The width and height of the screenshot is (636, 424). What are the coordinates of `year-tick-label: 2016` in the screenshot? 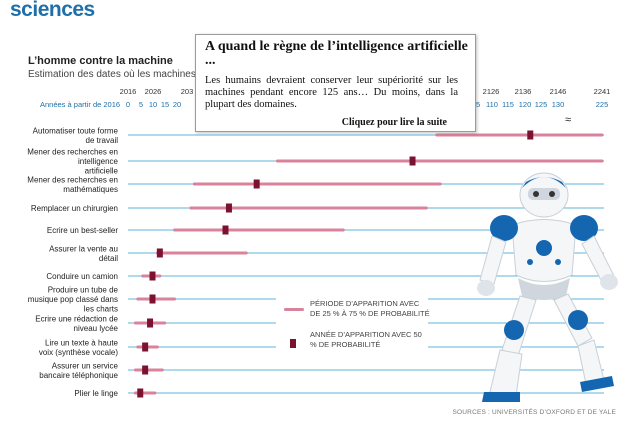 It's located at (128, 91).